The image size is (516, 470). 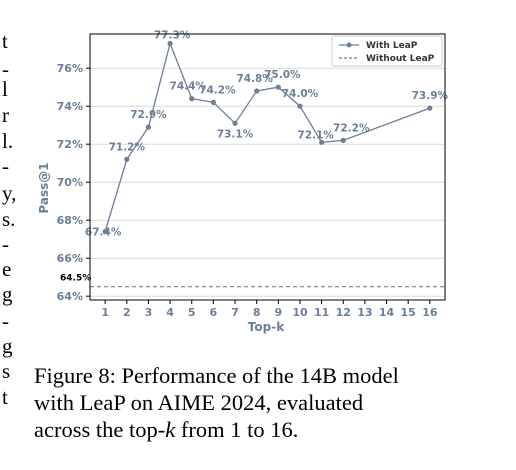 I want to click on x-tick-label: 12, so click(x=343, y=312).